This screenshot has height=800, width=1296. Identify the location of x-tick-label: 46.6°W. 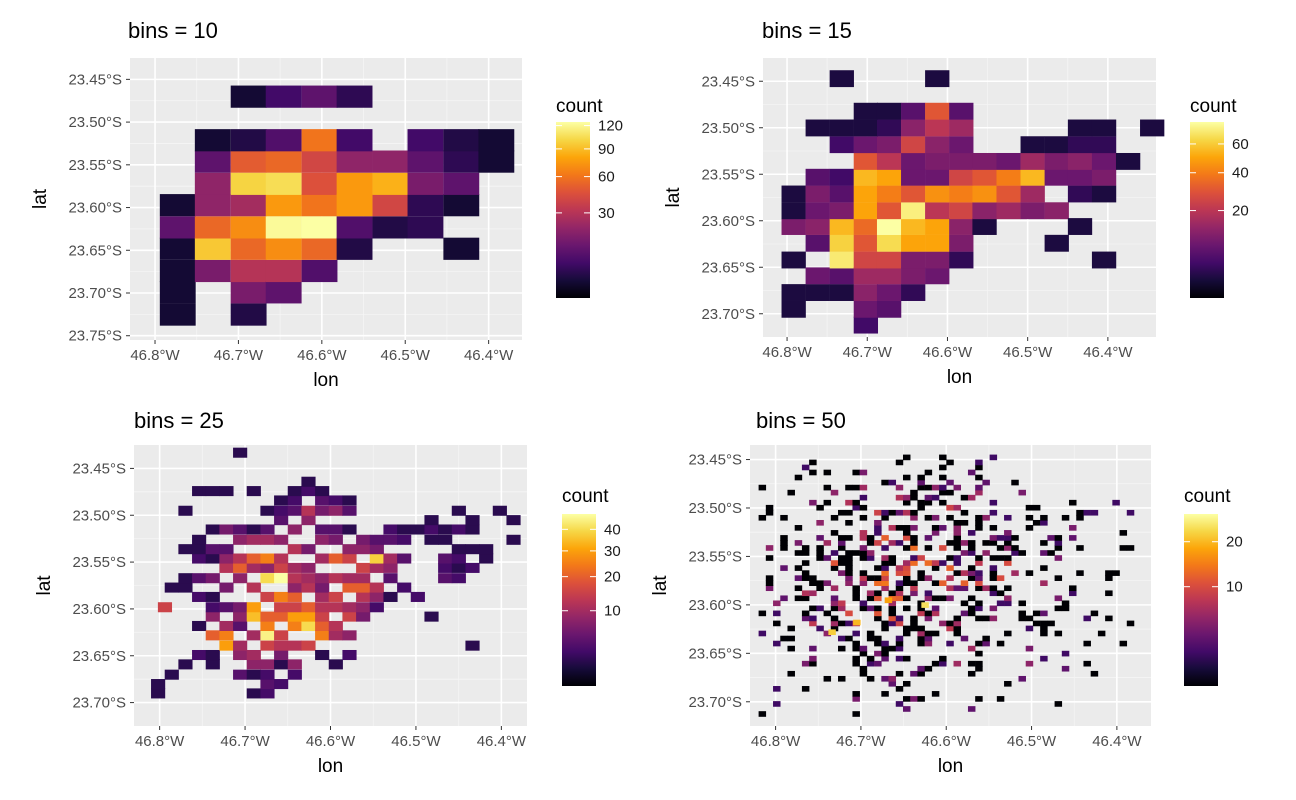
(322, 355).